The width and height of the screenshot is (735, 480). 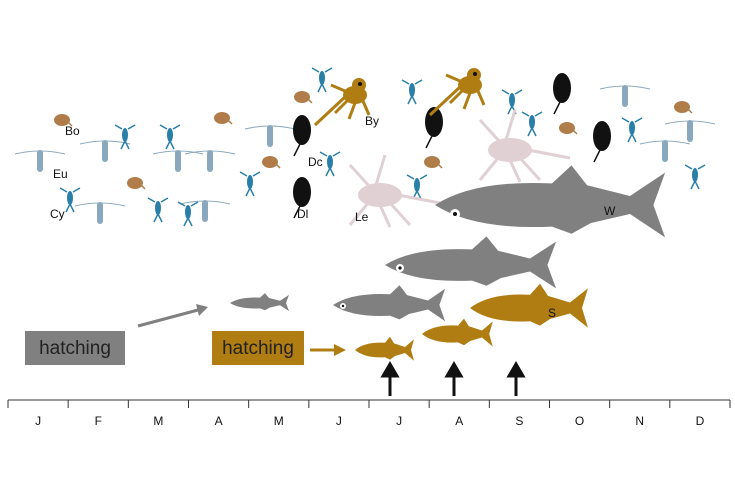 What do you see at coordinates (579, 421) in the screenshot?
I see `month-label: O` at bounding box center [579, 421].